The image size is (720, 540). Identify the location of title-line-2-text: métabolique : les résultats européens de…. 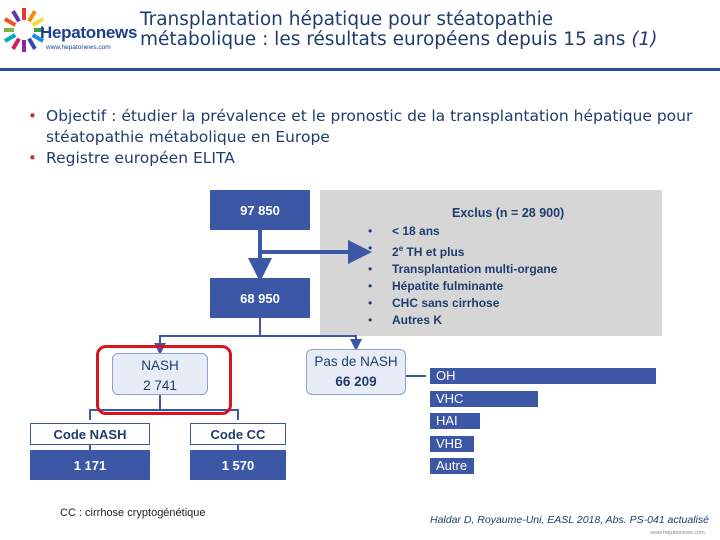
(383, 39).